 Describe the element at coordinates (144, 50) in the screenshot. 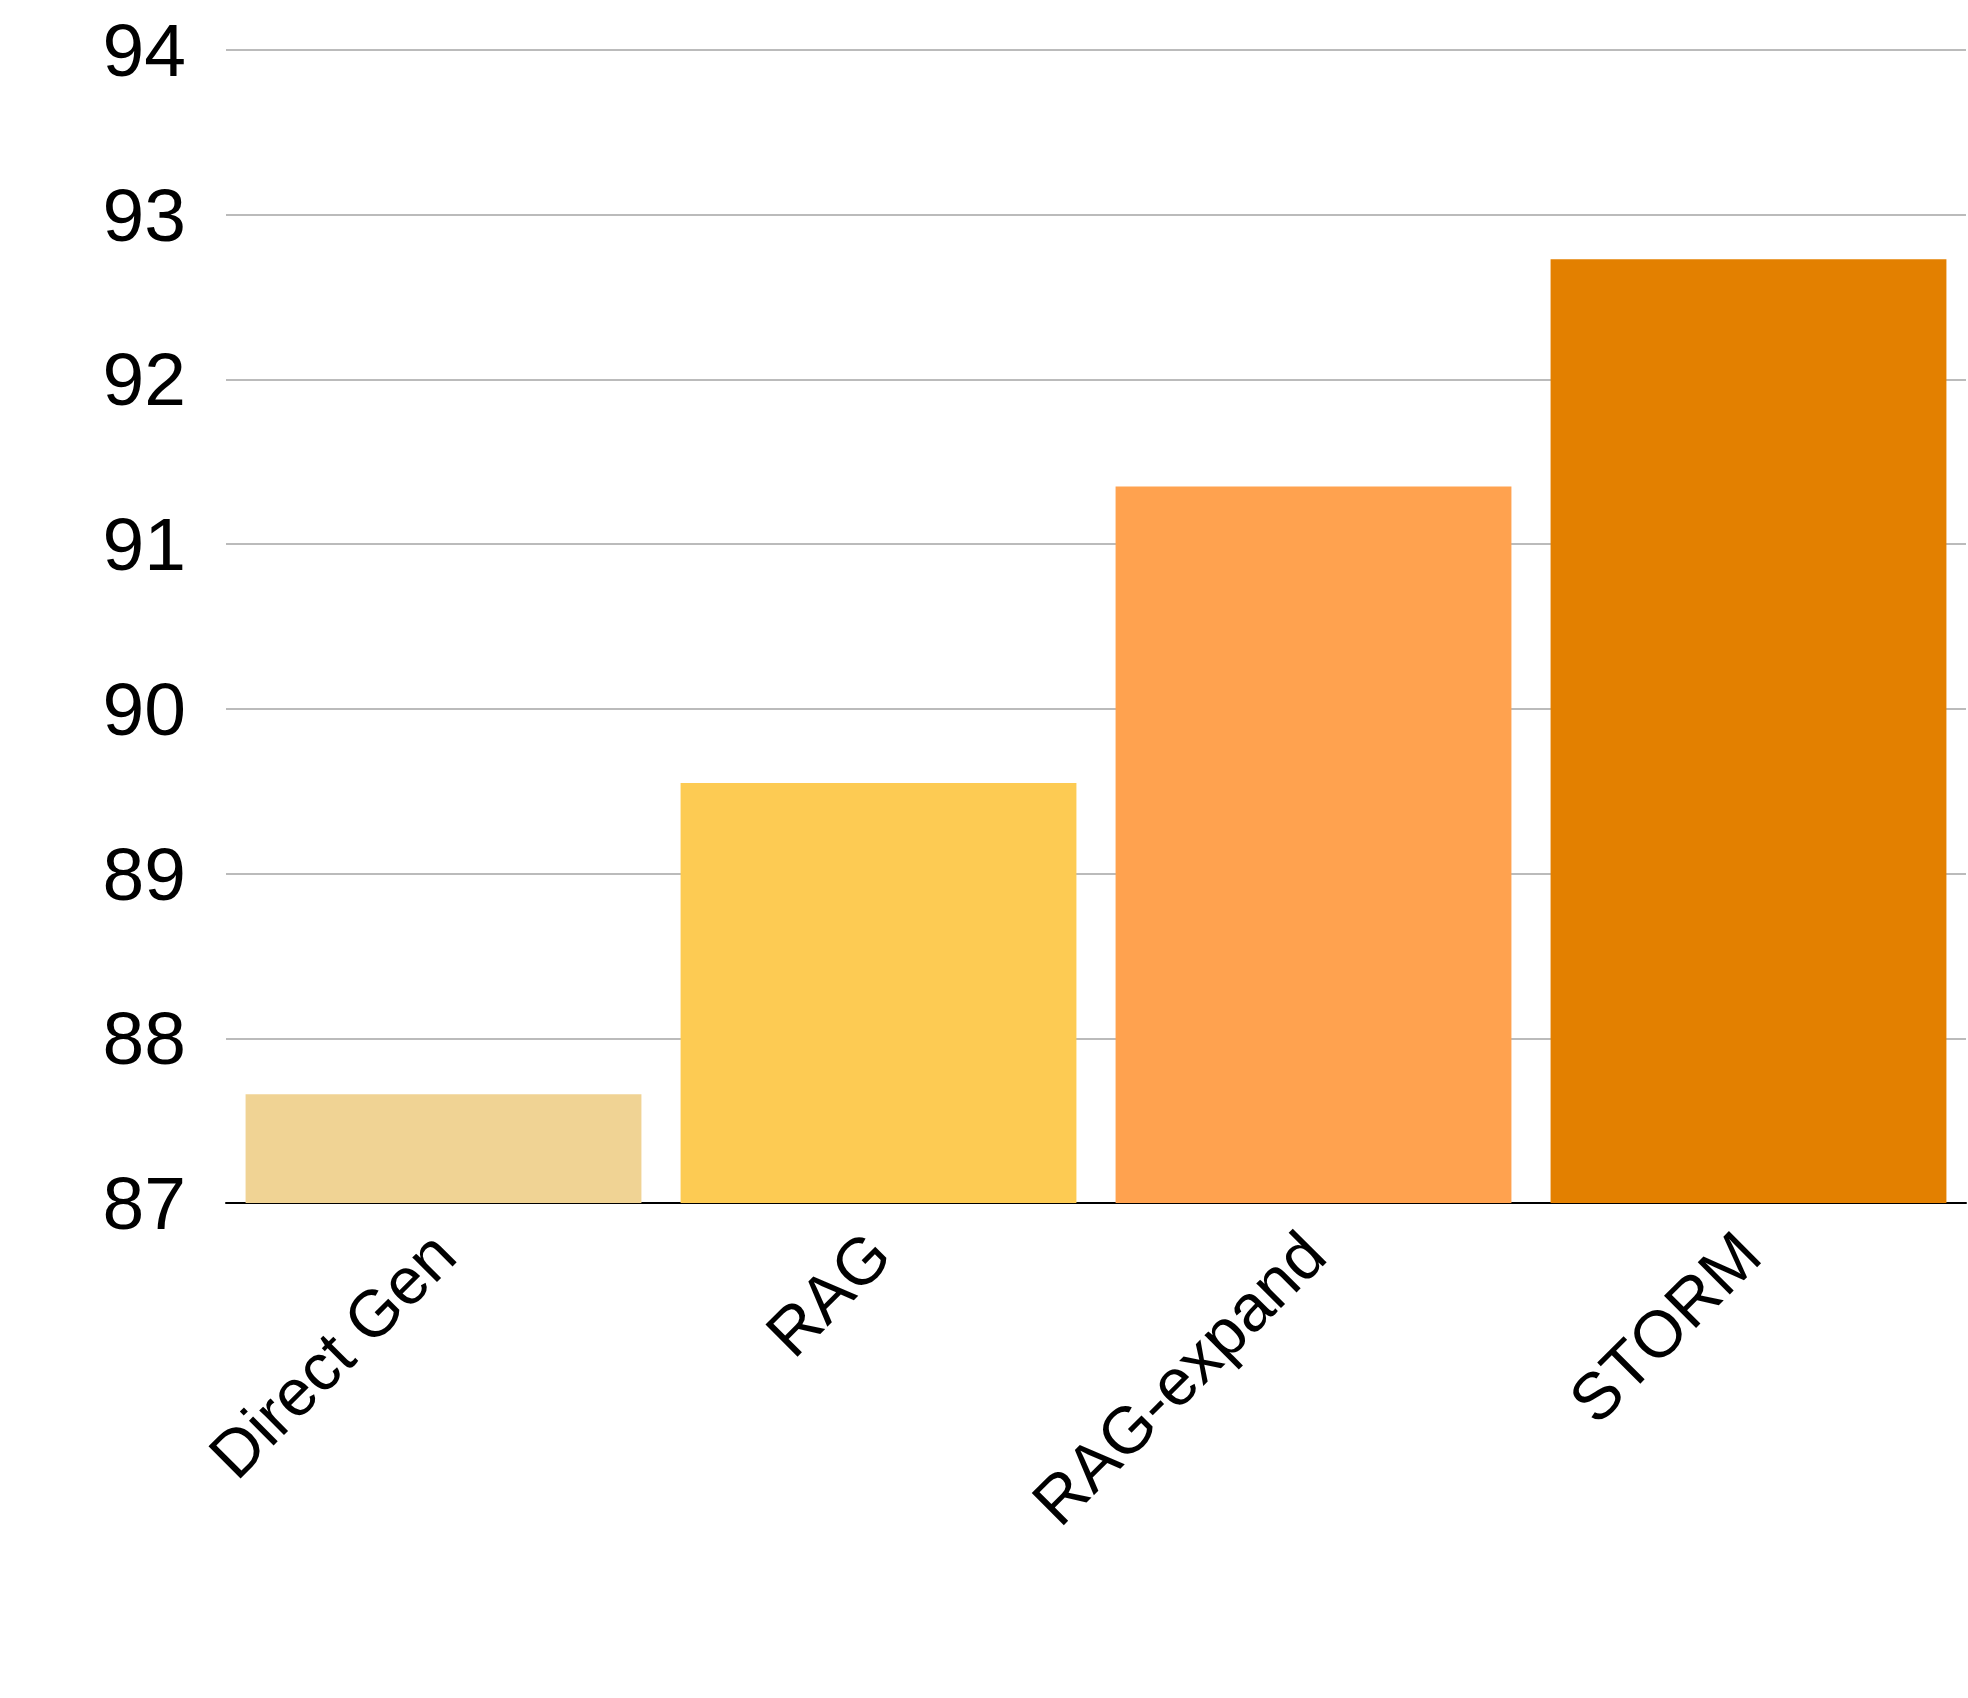

I see `y-tick-label: 94` at that location.